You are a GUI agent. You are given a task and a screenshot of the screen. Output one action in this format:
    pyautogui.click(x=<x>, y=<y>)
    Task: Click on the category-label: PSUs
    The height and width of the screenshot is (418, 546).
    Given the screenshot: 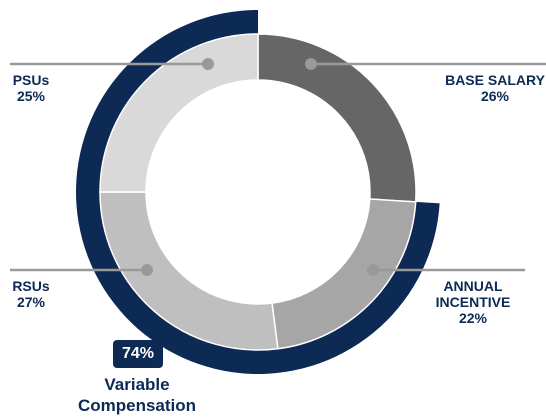 What is the action you would take?
    pyautogui.click(x=31, y=80)
    